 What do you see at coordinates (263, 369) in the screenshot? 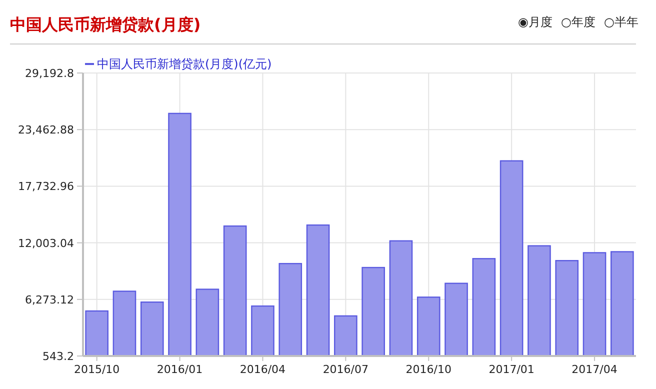
I see `x-tick-label: 2016/04` at bounding box center [263, 369].